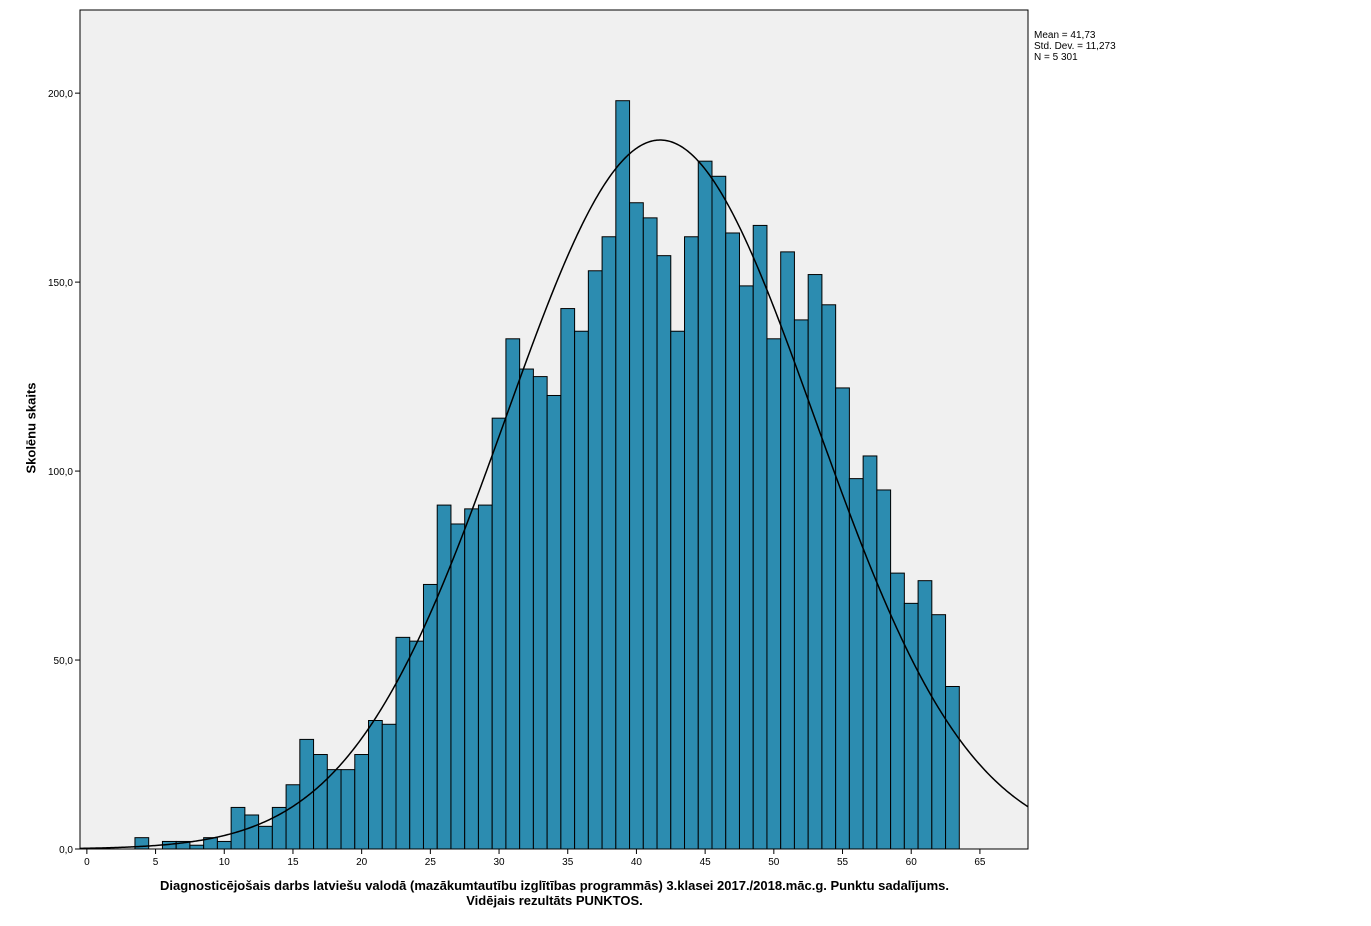  Describe the element at coordinates (362, 862) in the screenshot. I see `x-tick-label: 20` at that location.